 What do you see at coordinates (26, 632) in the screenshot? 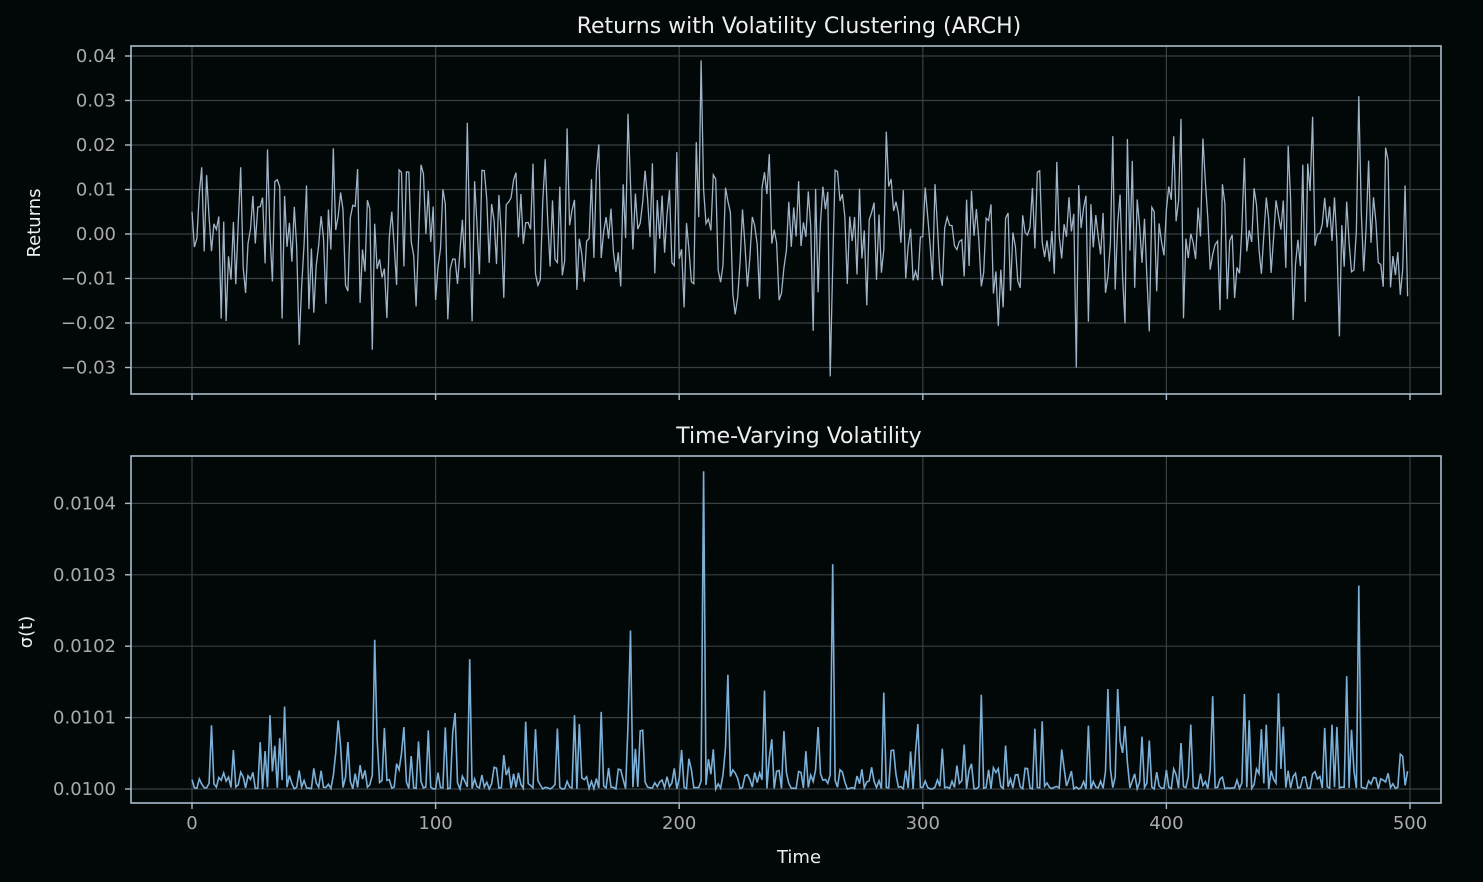
I see `volatility-y-axis-label: σ(t)` at bounding box center [26, 632].